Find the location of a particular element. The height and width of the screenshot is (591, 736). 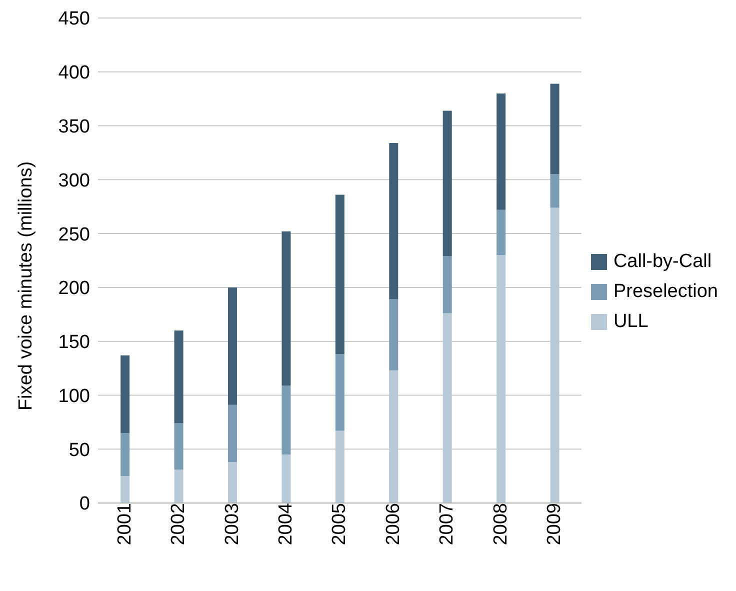

y-tick-label: 250 is located at coordinates (74, 235).